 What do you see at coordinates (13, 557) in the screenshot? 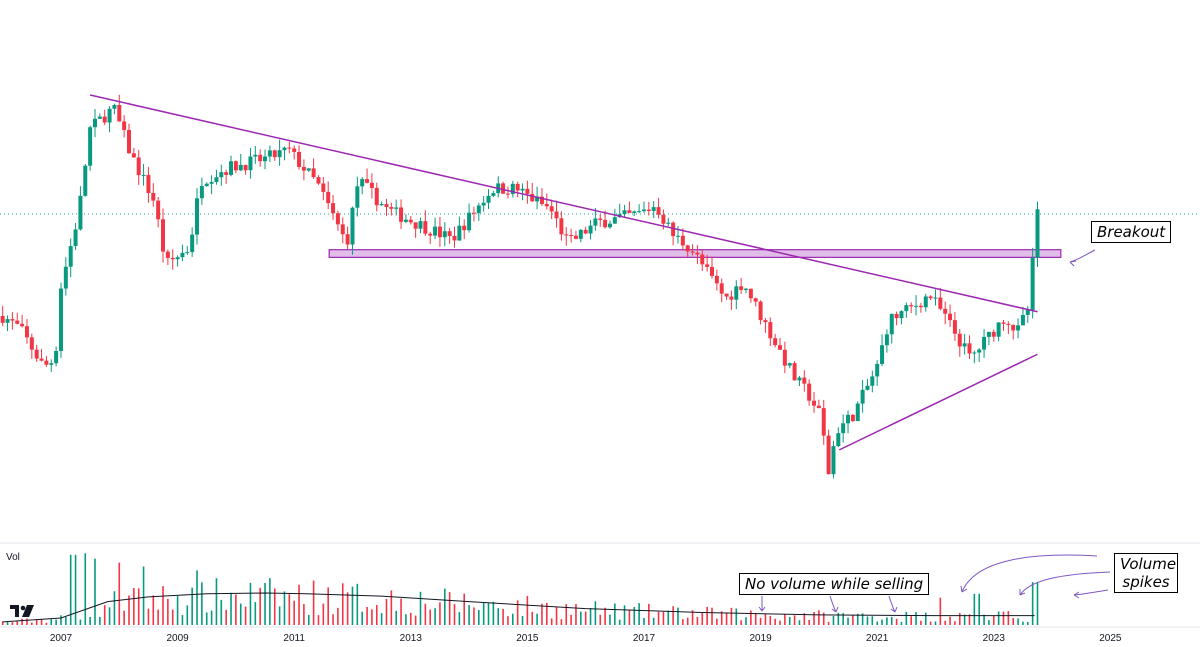
I see `volume-label: Vol` at bounding box center [13, 557].